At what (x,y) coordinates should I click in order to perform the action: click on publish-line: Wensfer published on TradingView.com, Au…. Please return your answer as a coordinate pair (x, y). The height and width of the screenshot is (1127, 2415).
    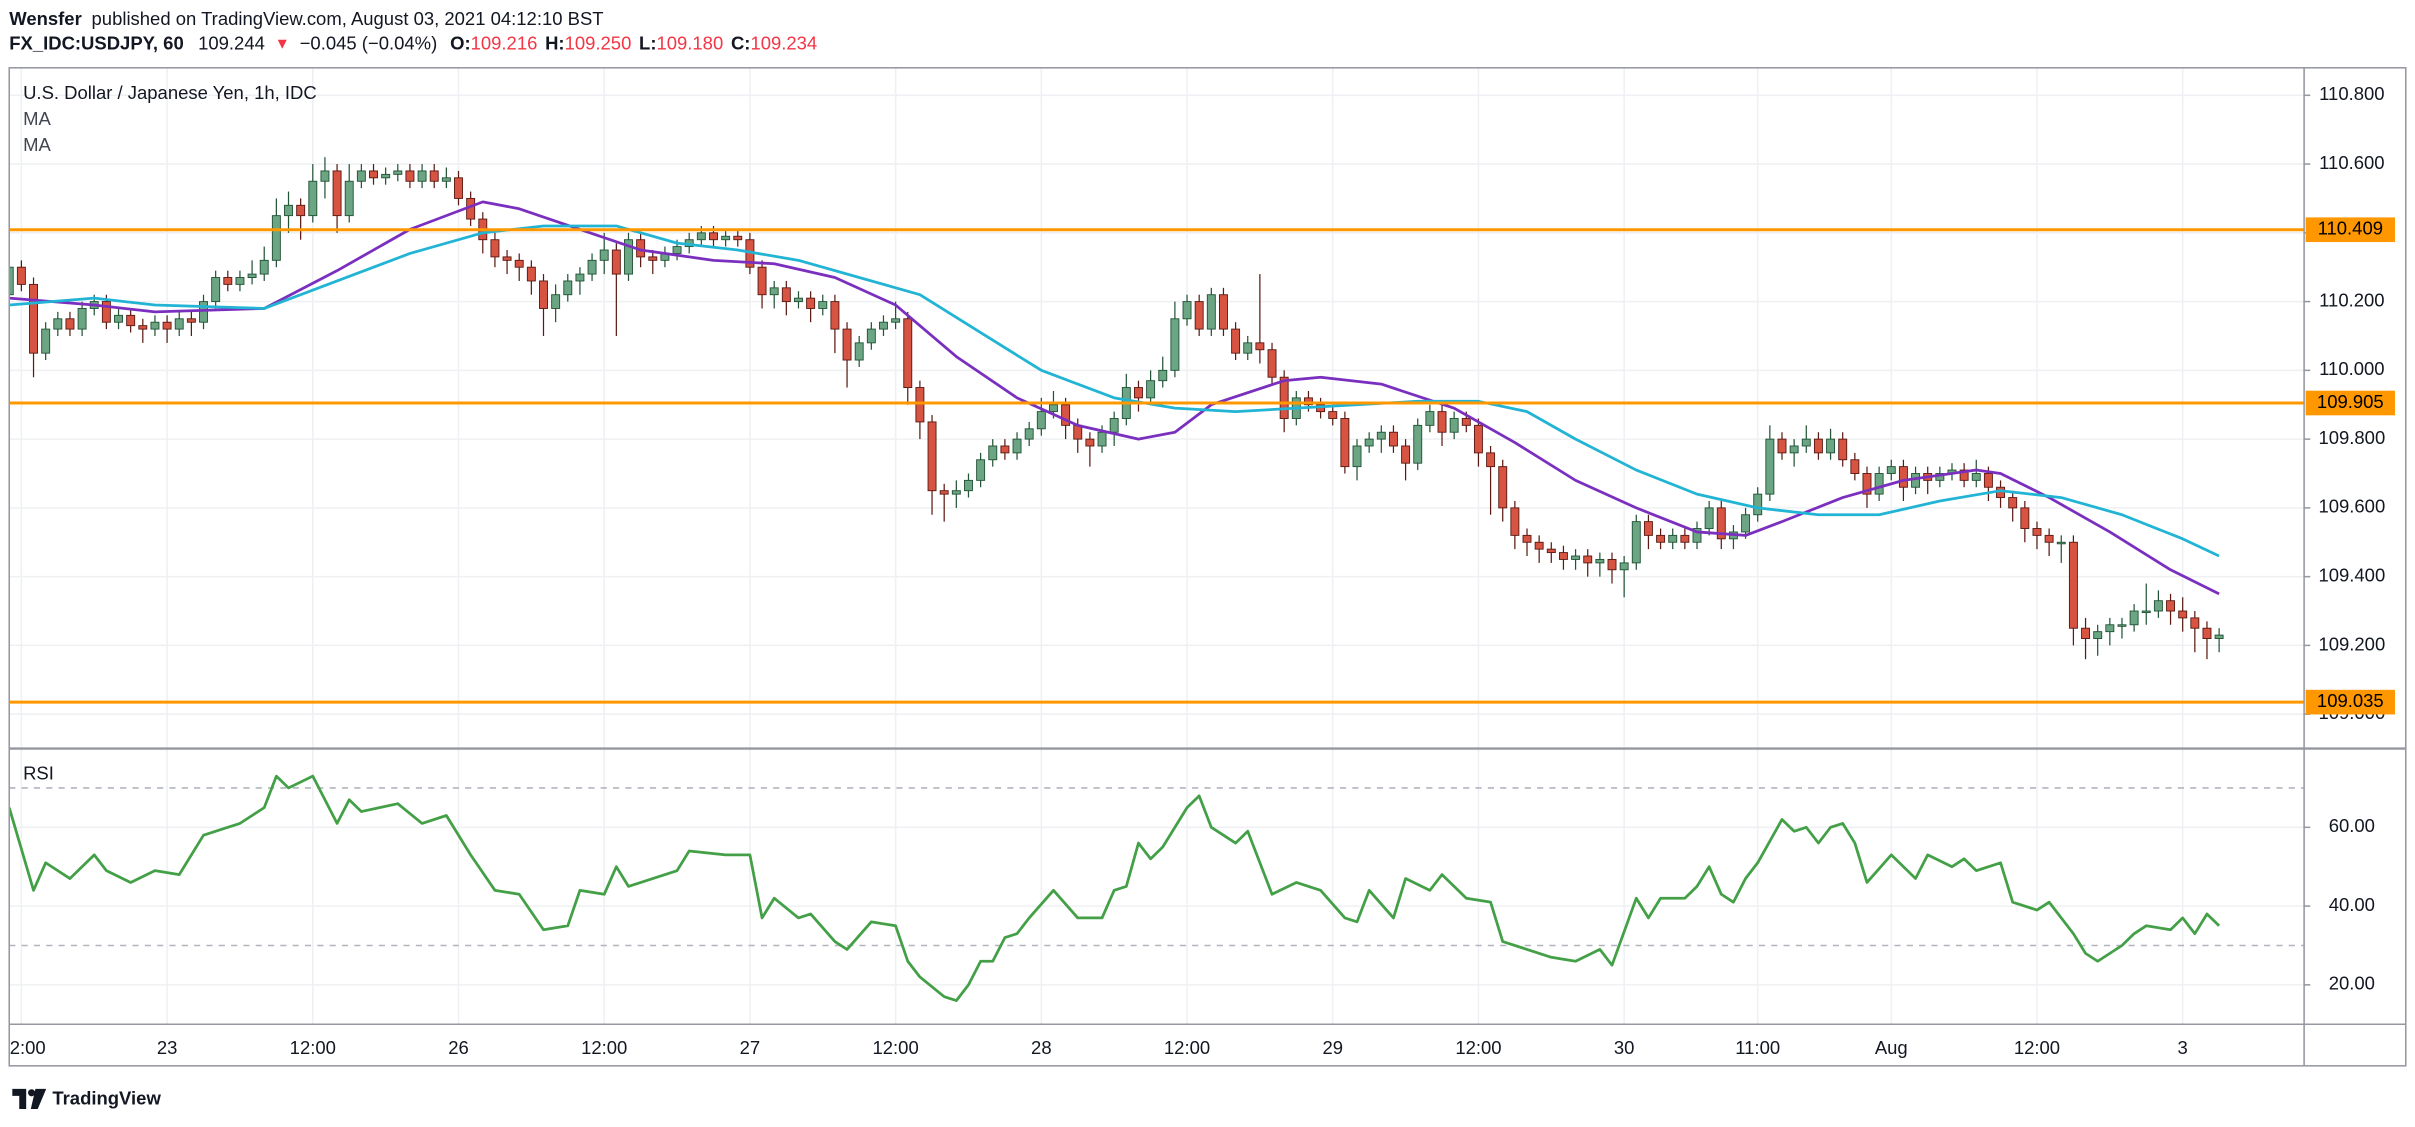
    Looking at the image, I should click on (306, 18).